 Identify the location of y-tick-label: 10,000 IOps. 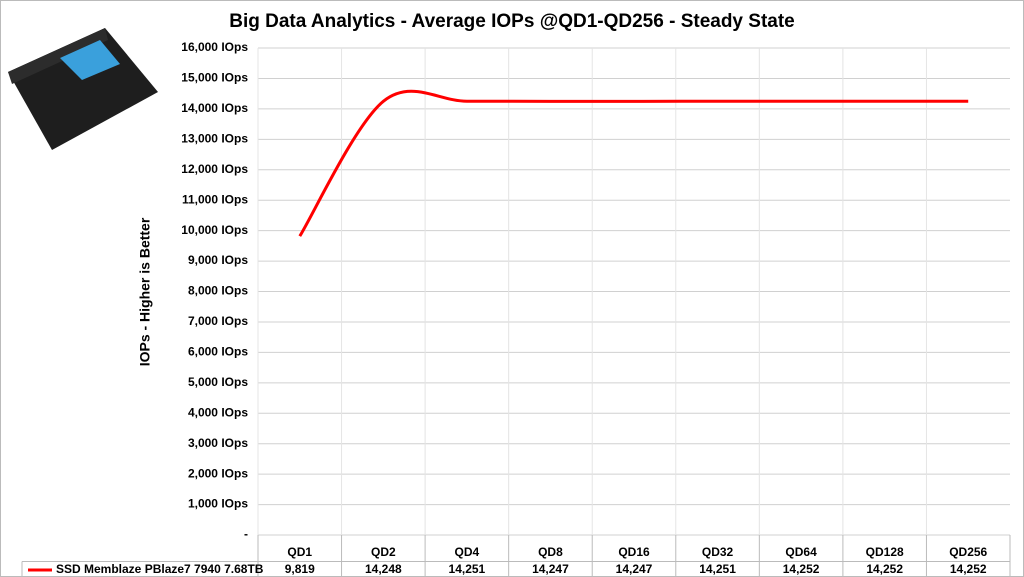
(214, 230).